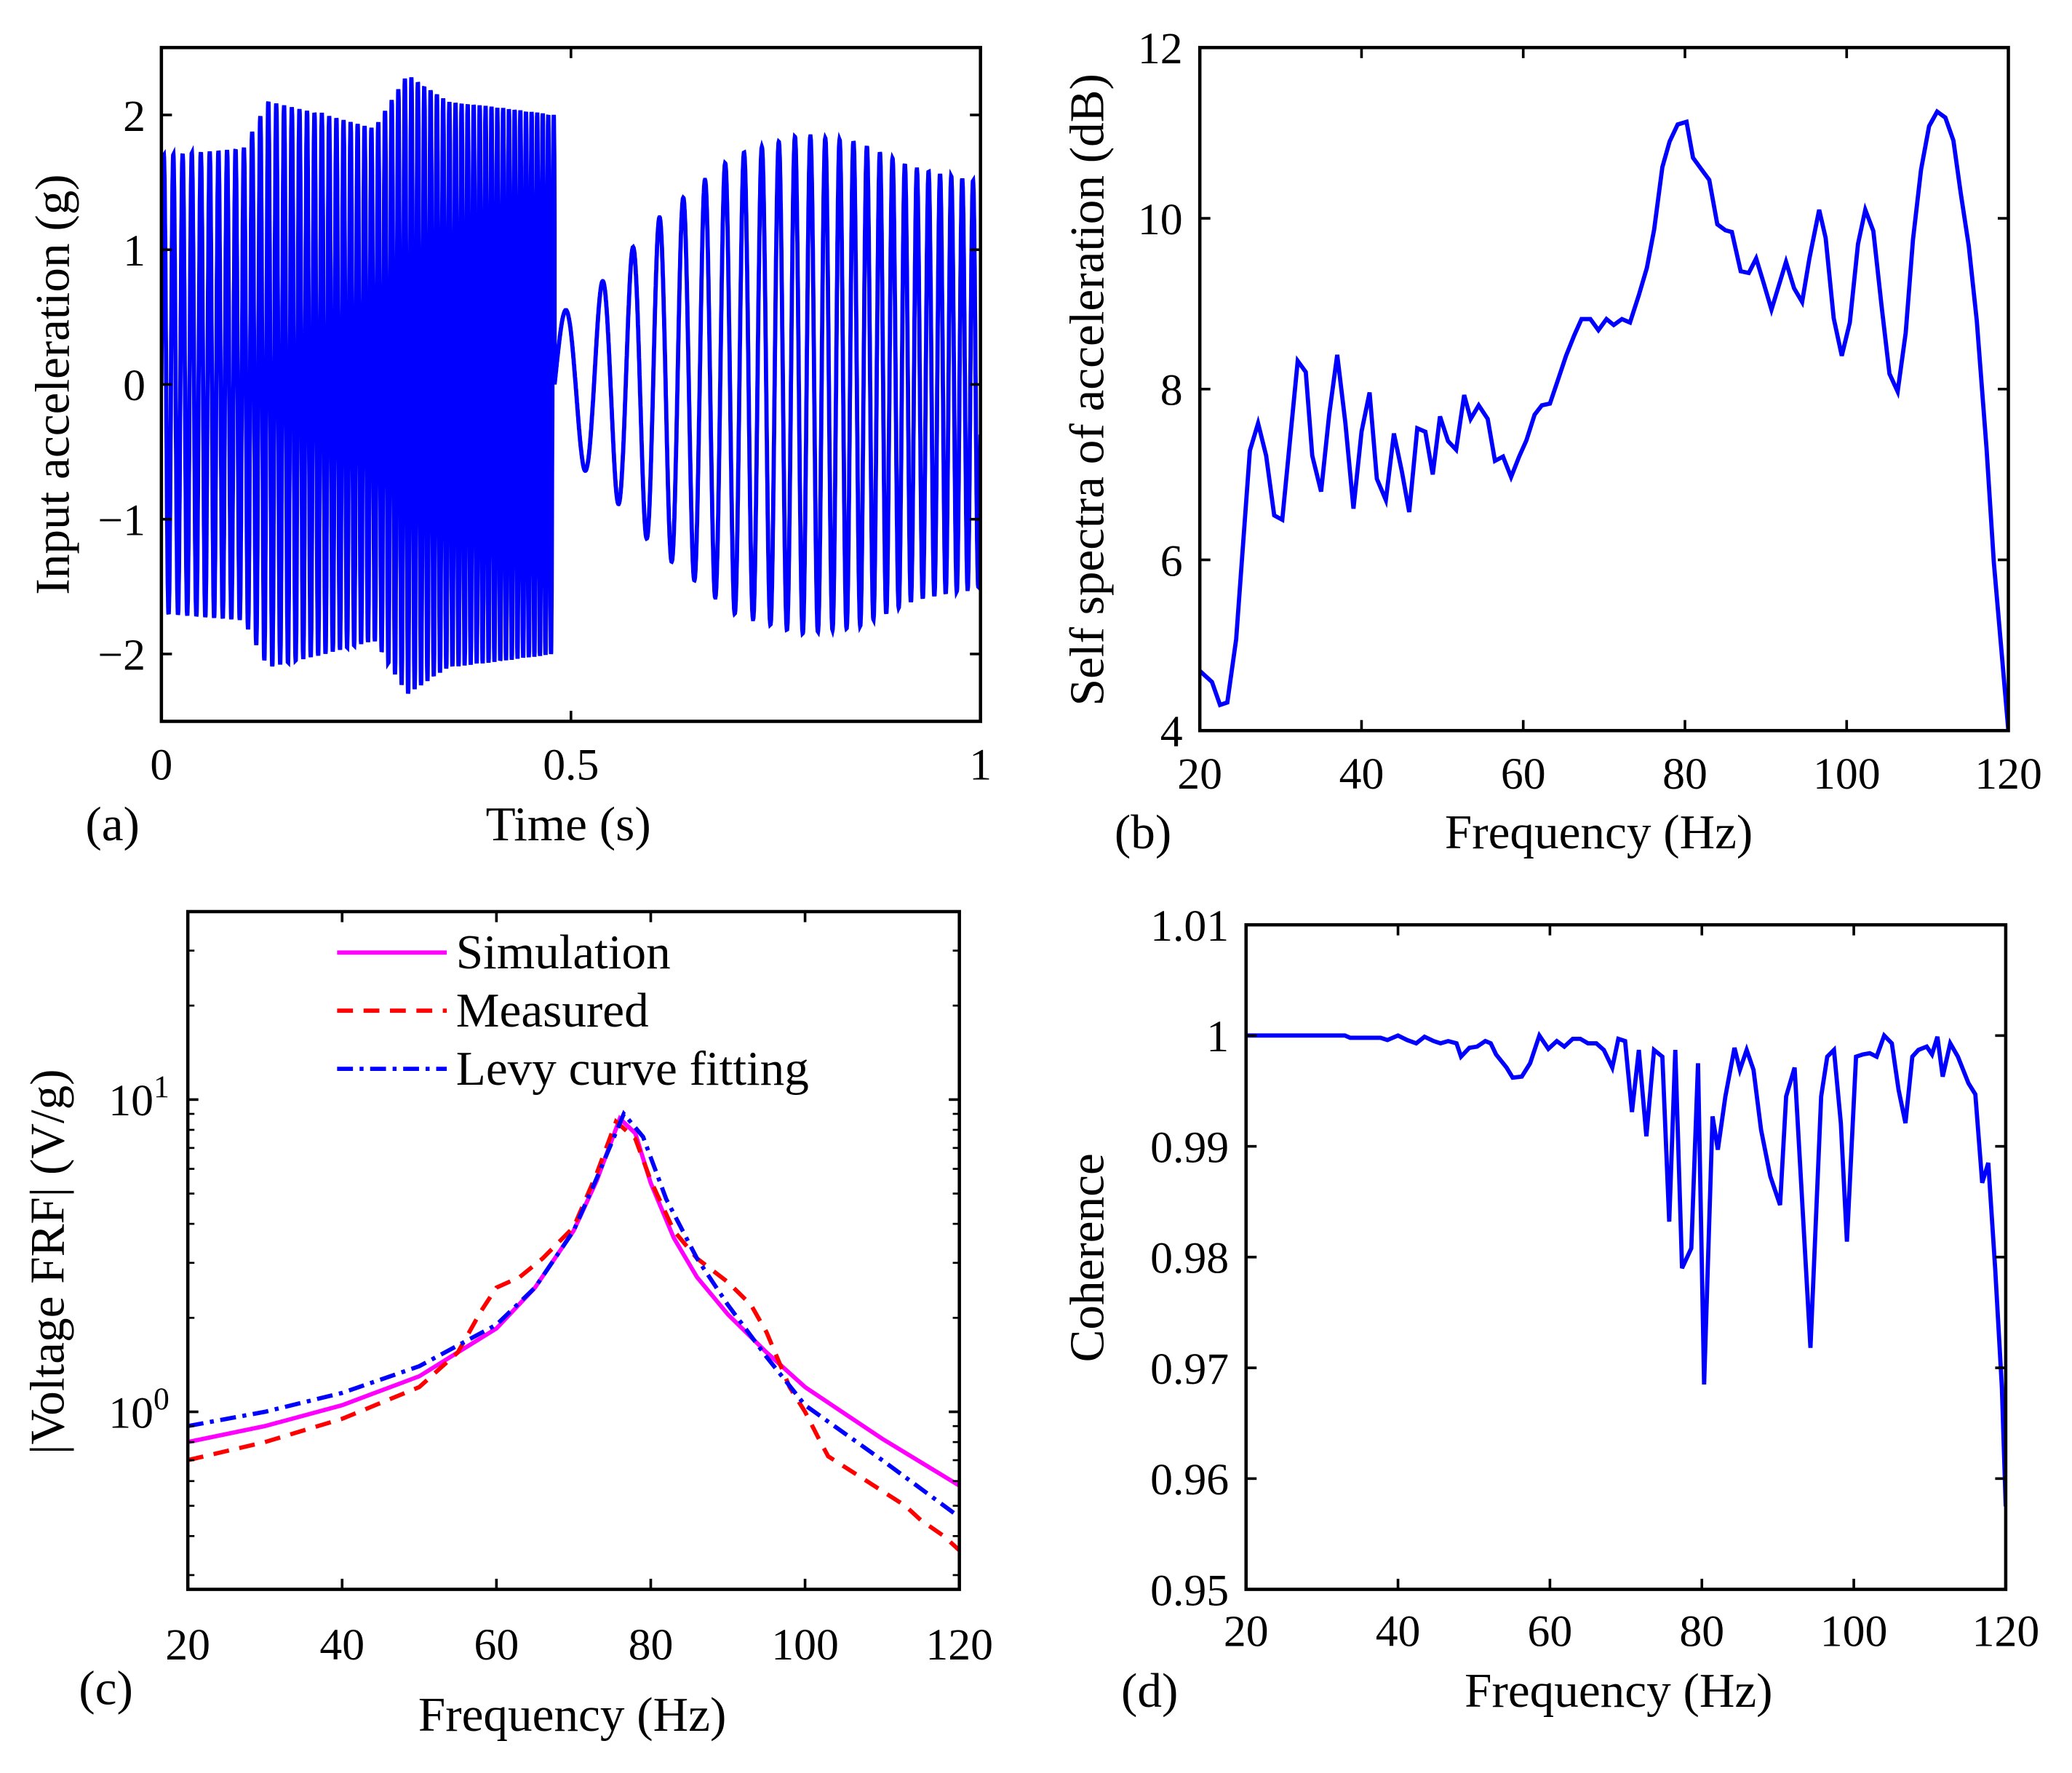 This screenshot has height=1773, width=2072. Describe the element at coordinates (1189, 1480) in the screenshot. I see `y-tick-label: 0.96` at that location.